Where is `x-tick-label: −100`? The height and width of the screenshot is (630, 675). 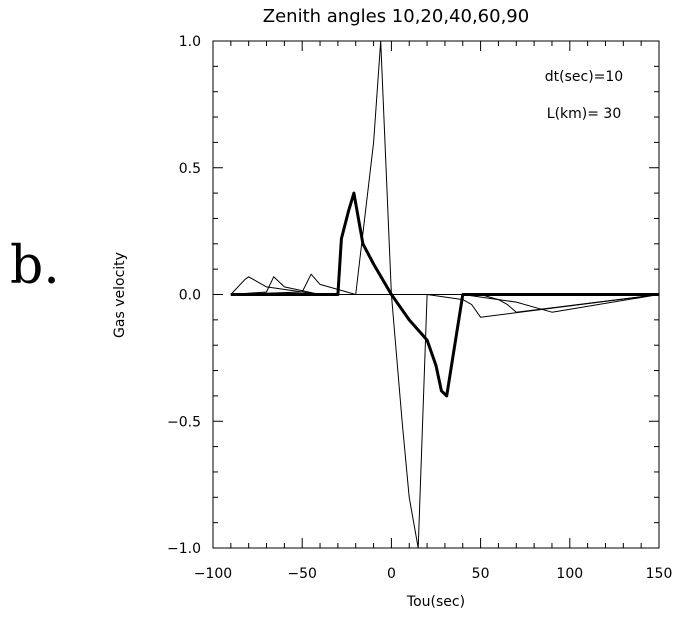
x-tick-label: −100 is located at coordinates (213, 574).